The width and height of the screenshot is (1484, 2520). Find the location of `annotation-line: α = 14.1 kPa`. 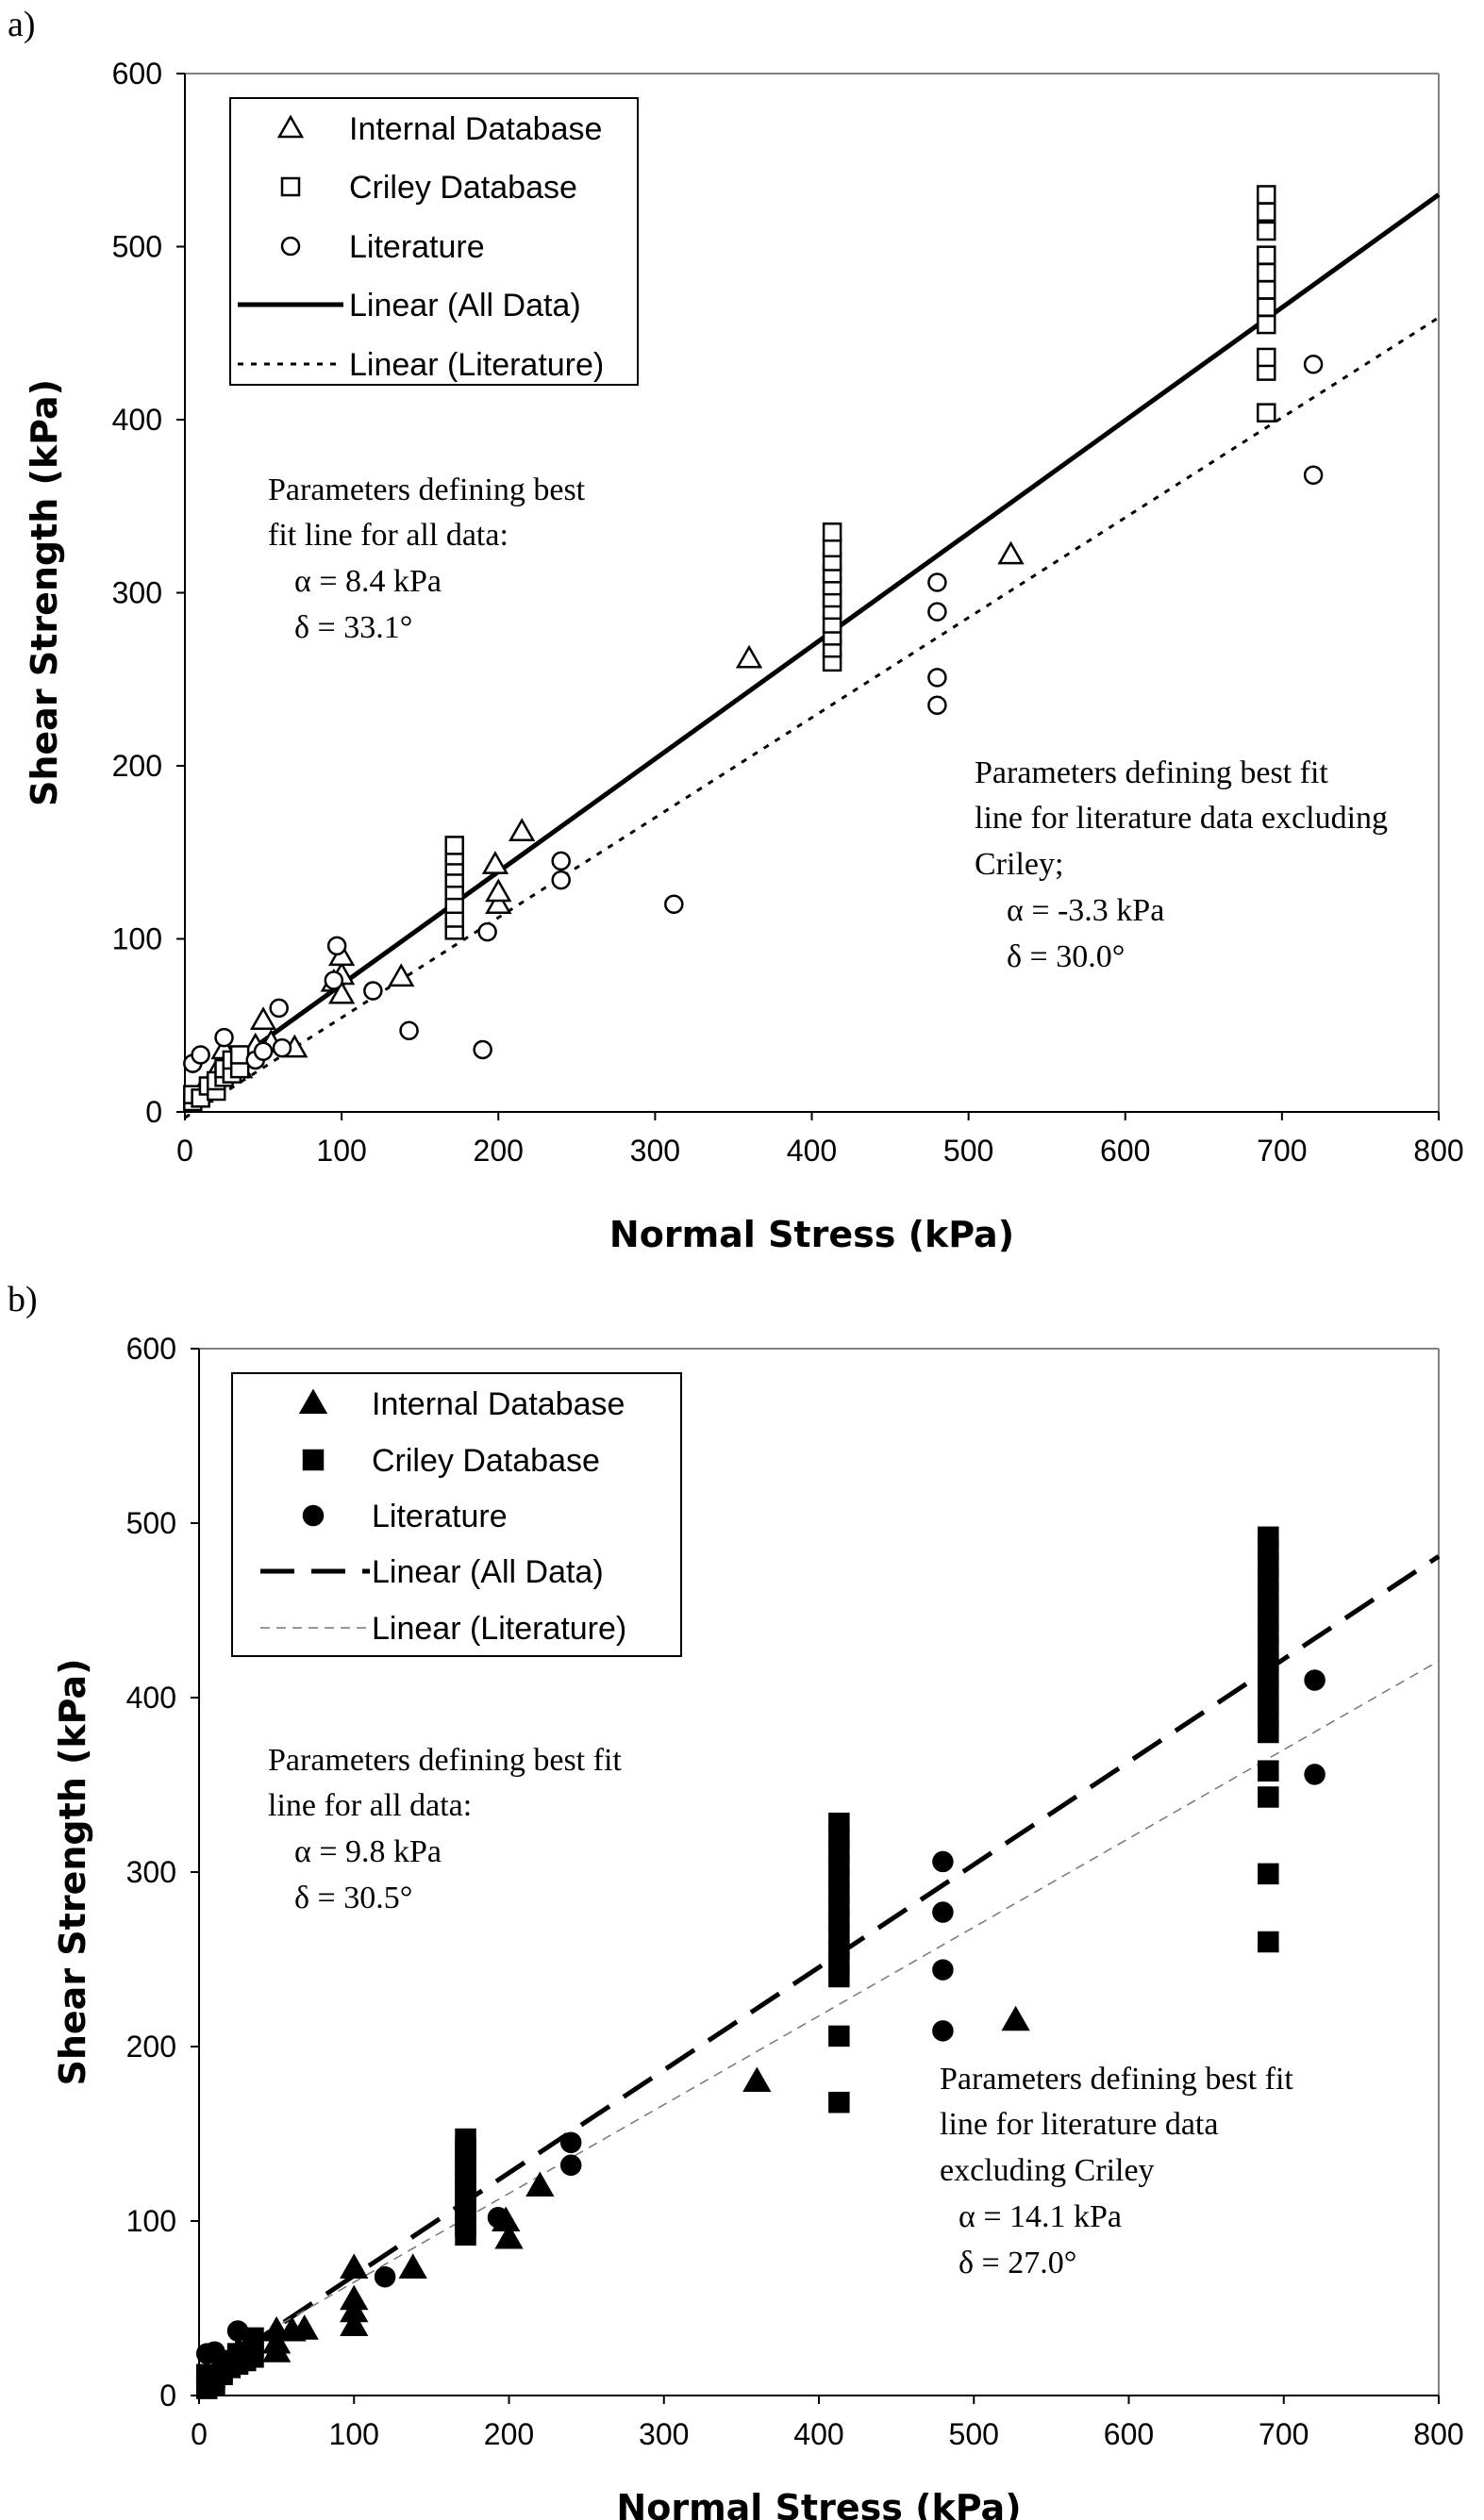

annotation-line: α = 14.1 kPa is located at coordinates (1040, 2216).